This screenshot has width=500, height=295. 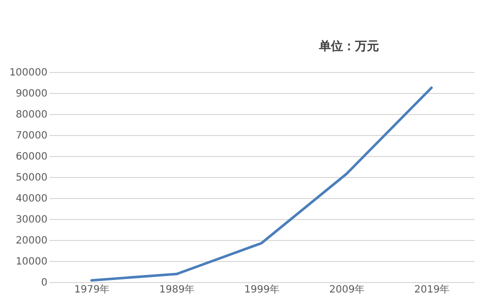 I want to click on x-tick-label: 2009年, so click(x=347, y=289).